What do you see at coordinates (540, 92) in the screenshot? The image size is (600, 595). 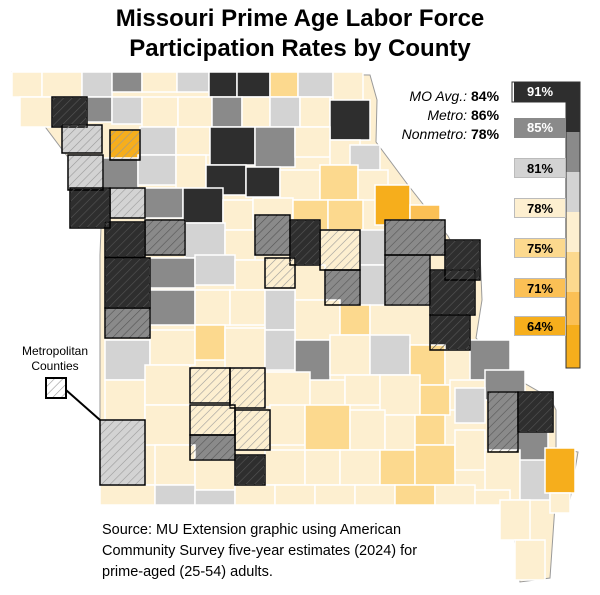 I see `legend-label-91: 91%` at bounding box center [540, 92].